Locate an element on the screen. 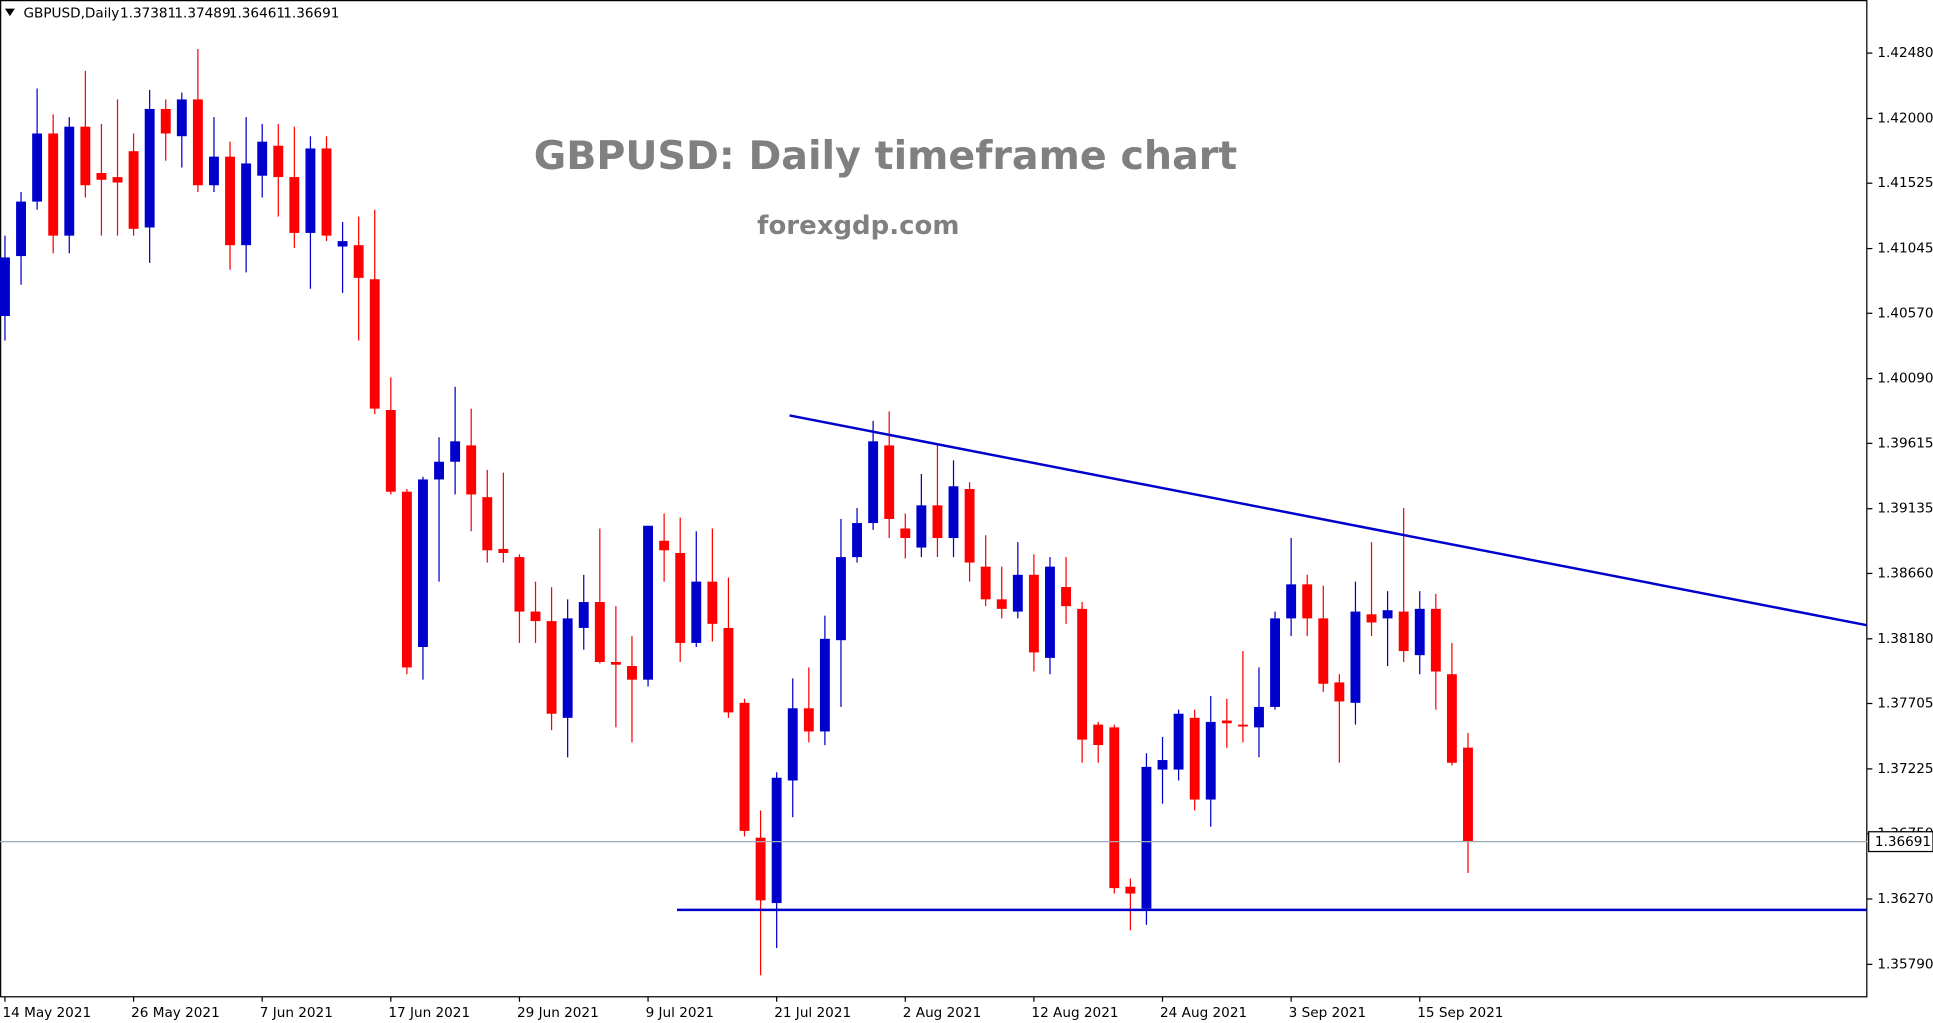 The height and width of the screenshot is (1023, 1933). y-tick-label: 1.39615 is located at coordinates (1905, 443).